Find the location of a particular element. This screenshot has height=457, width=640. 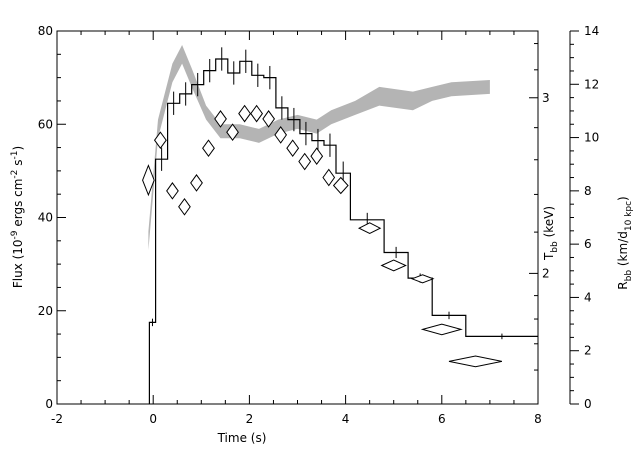

x-tick-label: -2 is located at coordinates (57, 419).